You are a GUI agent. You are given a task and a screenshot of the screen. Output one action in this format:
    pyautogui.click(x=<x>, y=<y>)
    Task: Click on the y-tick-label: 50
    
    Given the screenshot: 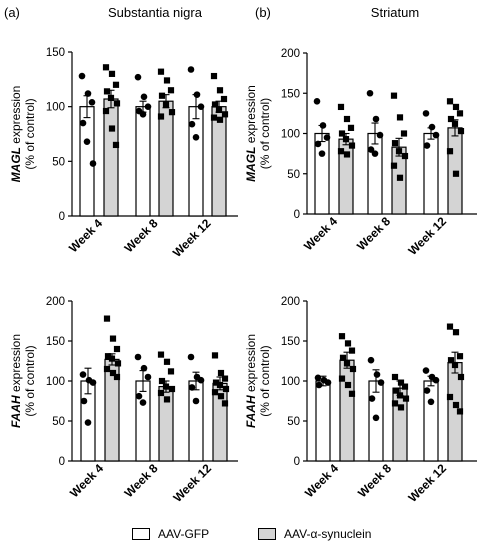 What is the action you would take?
    pyautogui.click(x=58, y=162)
    